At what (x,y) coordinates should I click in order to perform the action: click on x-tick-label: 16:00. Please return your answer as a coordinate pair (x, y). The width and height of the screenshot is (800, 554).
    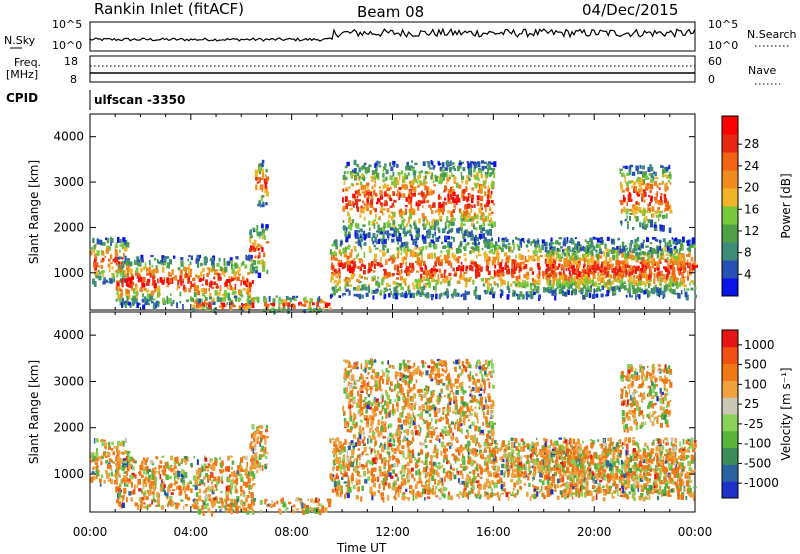
    Looking at the image, I should click on (493, 532).